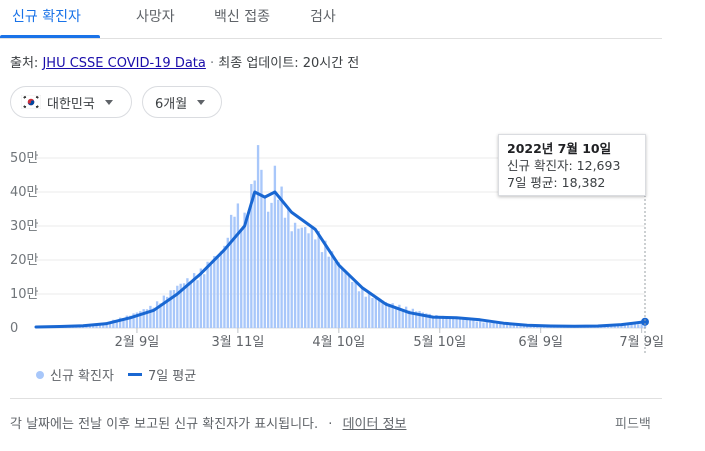 The height and width of the screenshot is (451, 705). Describe the element at coordinates (71, 102) in the screenshot. I see `region-dropdown: 대한민국` at that location.